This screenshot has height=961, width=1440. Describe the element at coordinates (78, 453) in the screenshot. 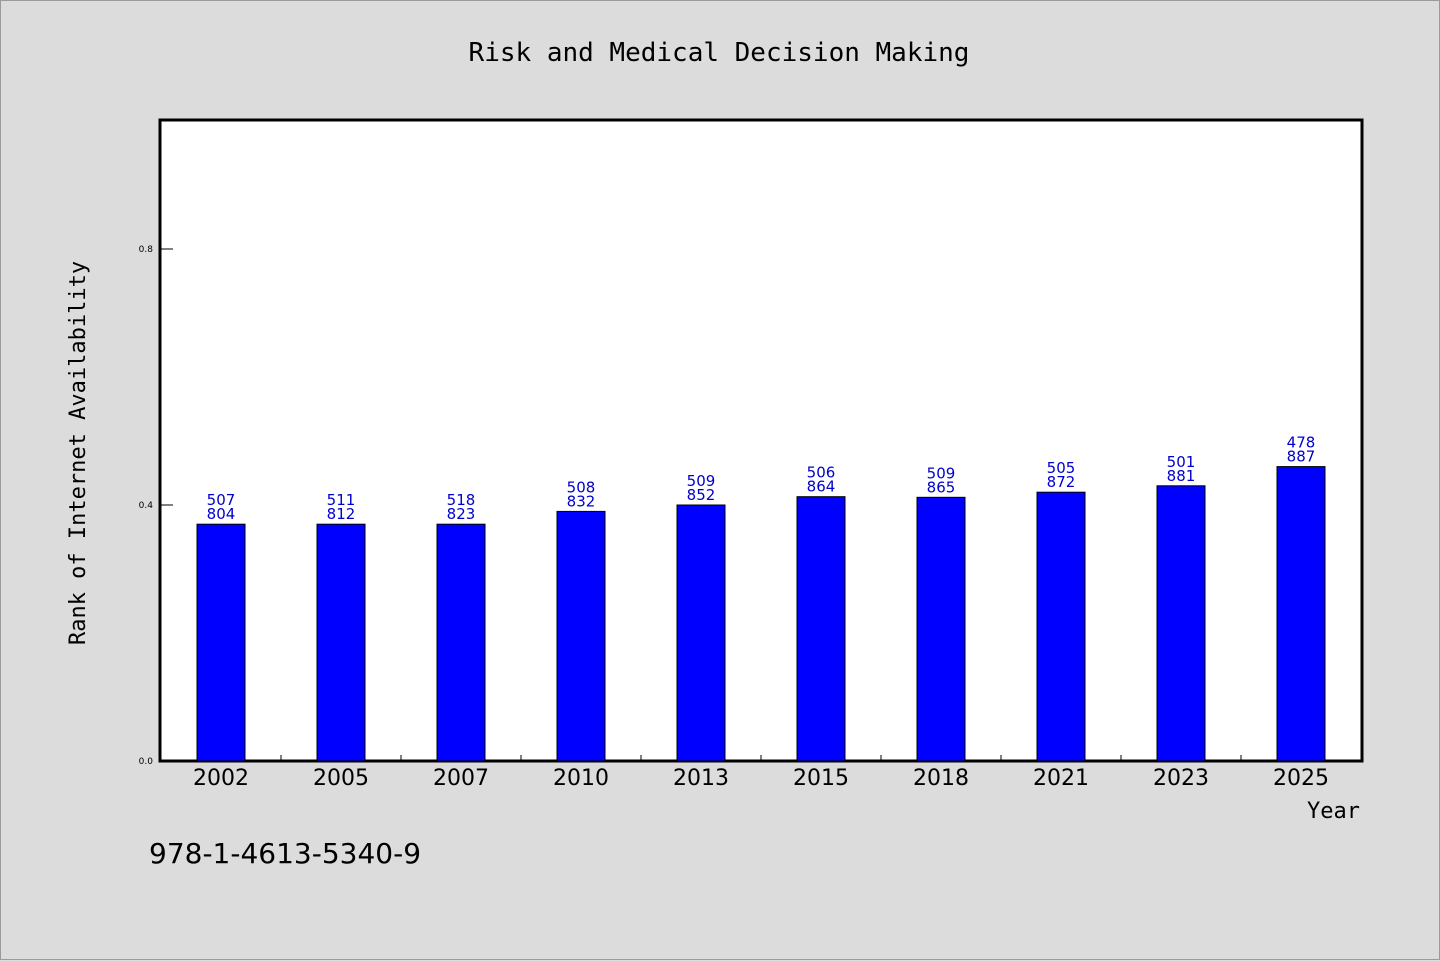

I see `y-axis-label: Rank of Internet Availability` at that location.